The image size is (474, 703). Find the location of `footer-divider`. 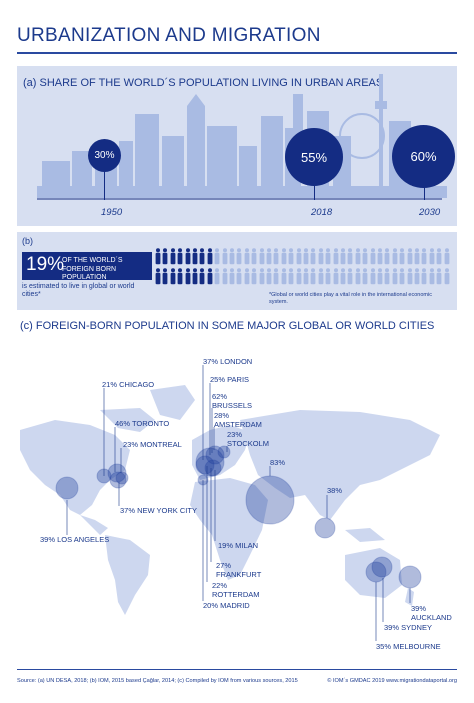

footer-divider is located at coordinates (237, 669).